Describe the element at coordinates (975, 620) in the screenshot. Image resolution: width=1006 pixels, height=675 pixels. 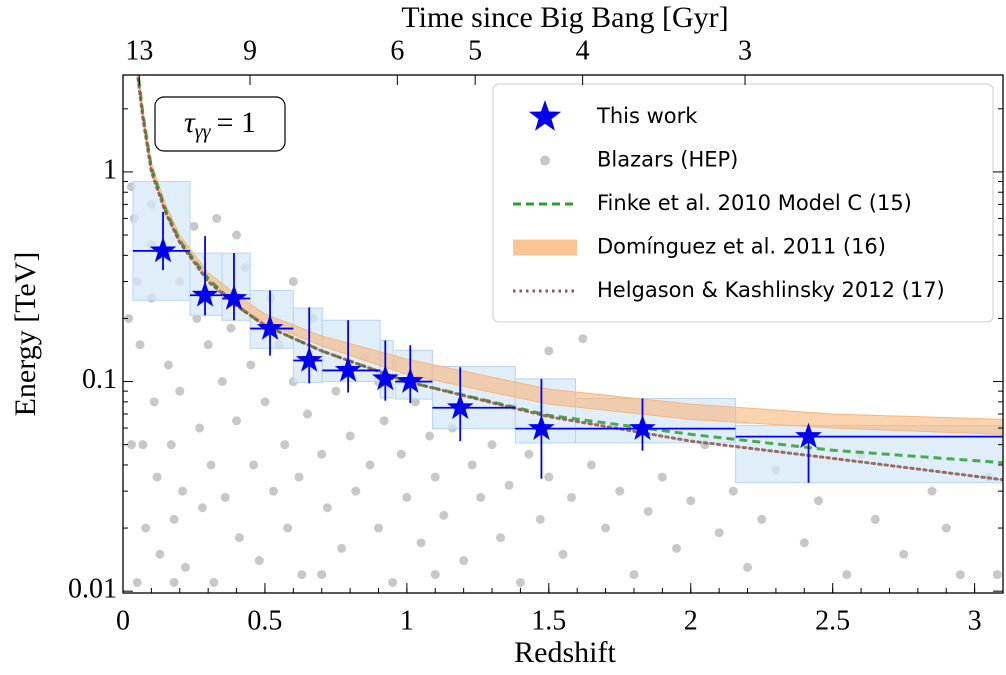
I see `x-tick-label: 3` at that location.